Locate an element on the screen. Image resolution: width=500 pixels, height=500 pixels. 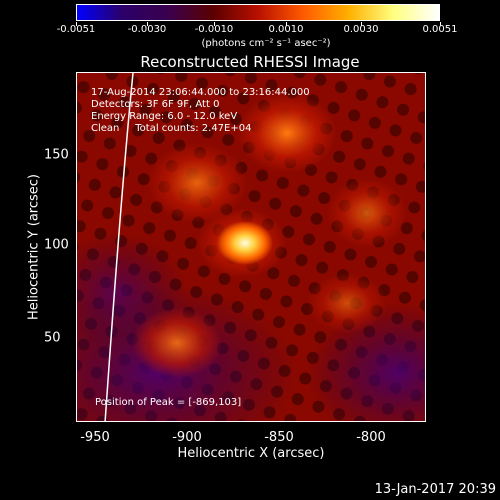
info-detectors: Detectors: 3F 6F 9F, Att 0 is located at coordinates (155, 104).